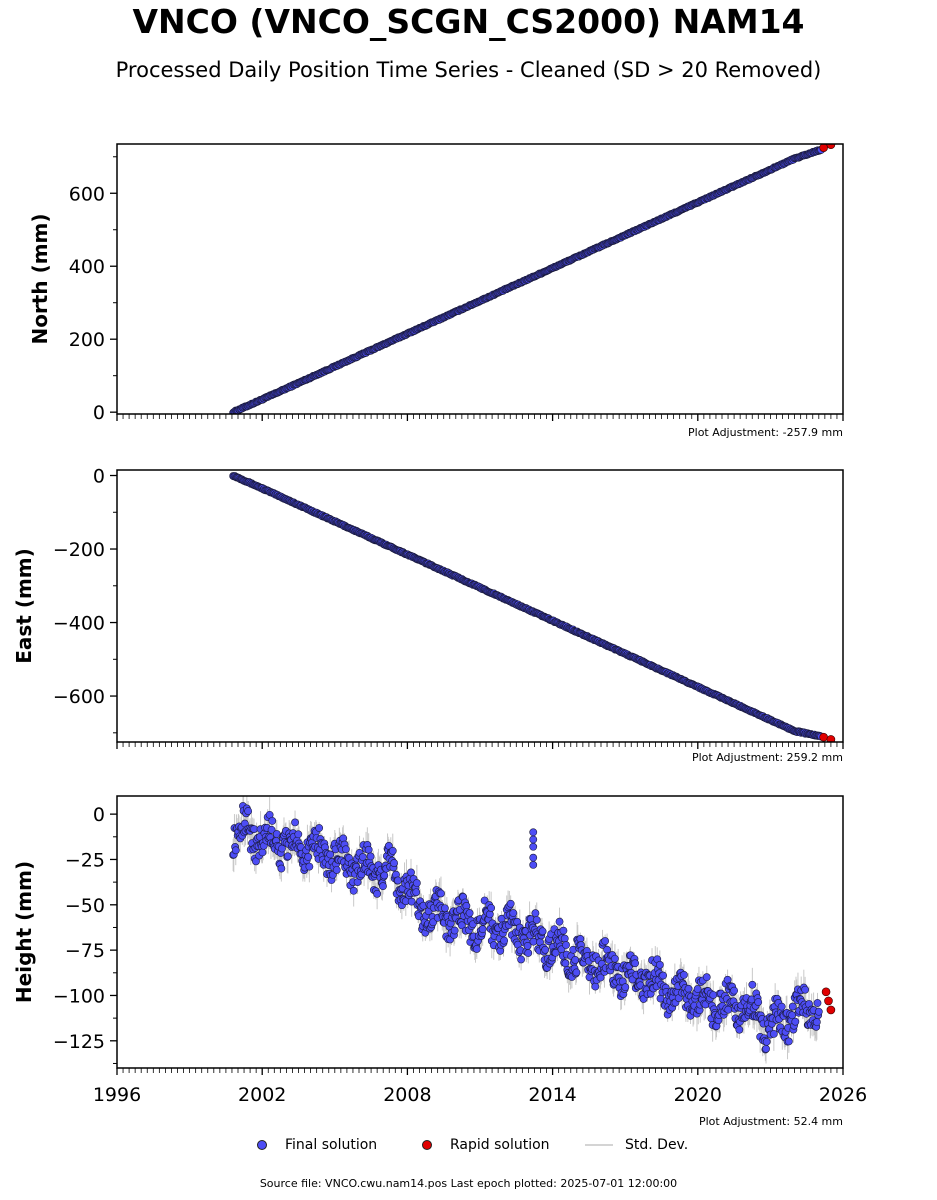 This screenshot has width=937, height=1200. I want to click on height-ytick-label: −100, so click(79, 996).